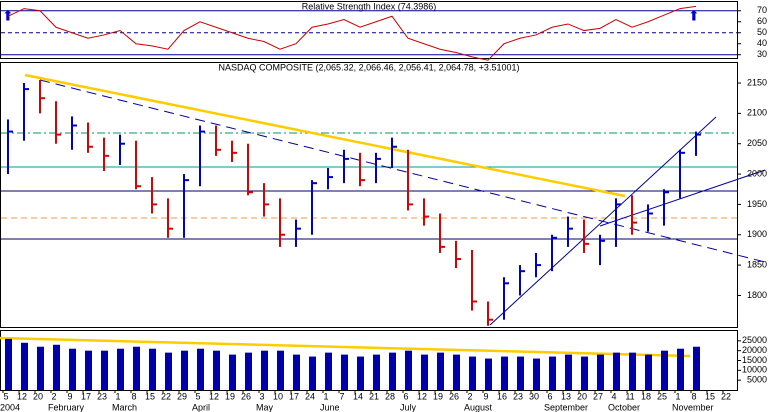 The height and width of the screenshot is (412, 770). Describe the element at coordinates (534, 396) in the screenshot. I see `x-tick-label: 30` at that location.